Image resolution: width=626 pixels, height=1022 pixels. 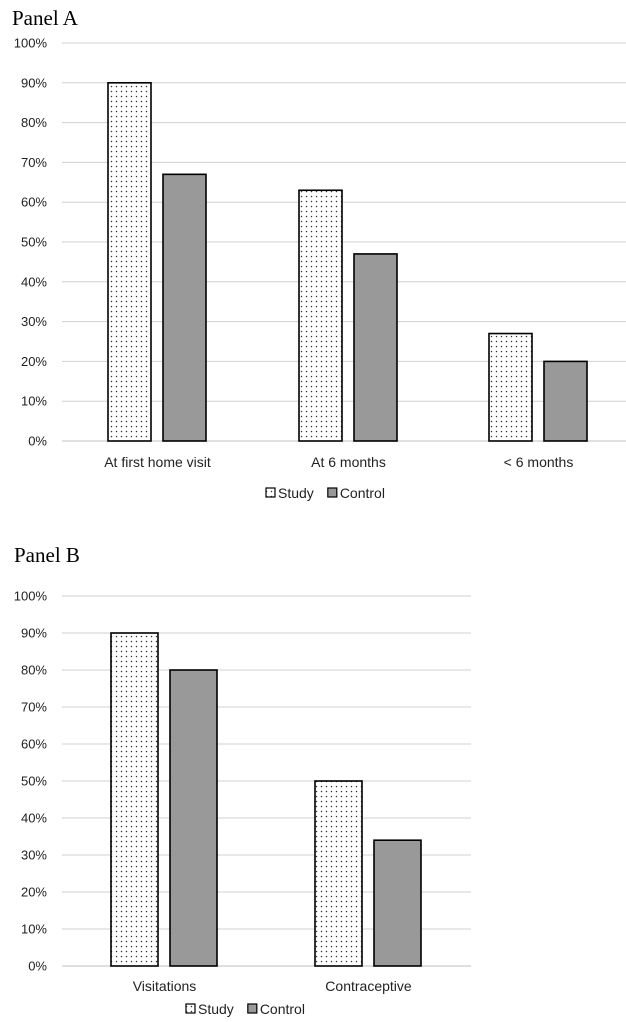 What do you see at coordinates (129, 262) in the screenshot?
I see `bar-study-at-first-home-visit` at bounding box center [129, 262].